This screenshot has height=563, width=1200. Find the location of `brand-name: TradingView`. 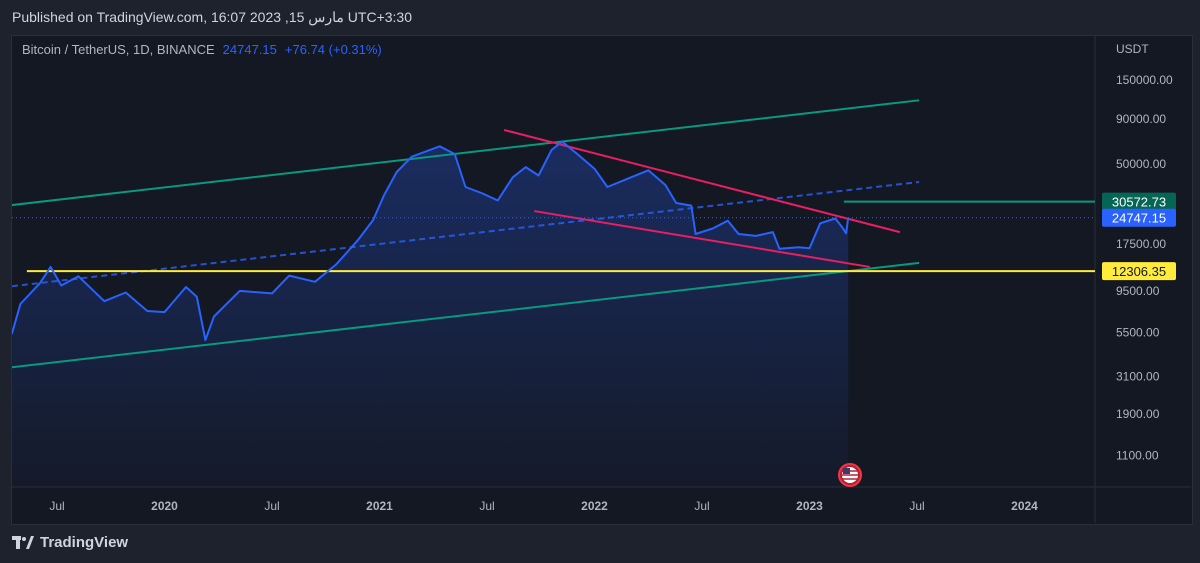

brand-name: TradingView is located at coordinates (84, 542).